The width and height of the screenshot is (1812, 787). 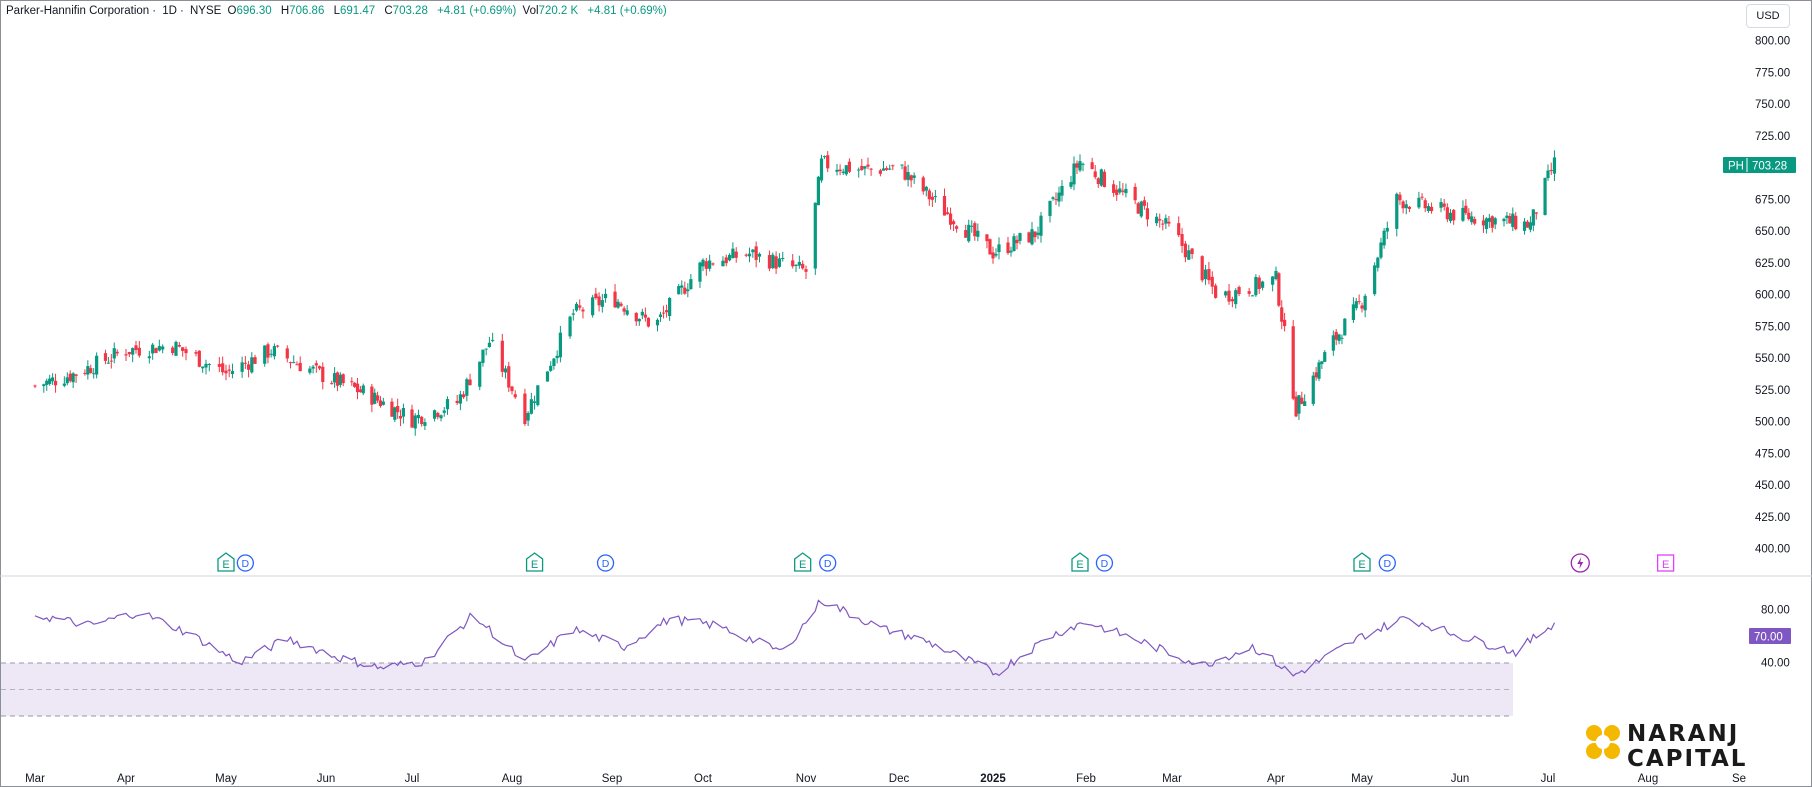 I want to click on open-label: O, so click(x=232, y=11).